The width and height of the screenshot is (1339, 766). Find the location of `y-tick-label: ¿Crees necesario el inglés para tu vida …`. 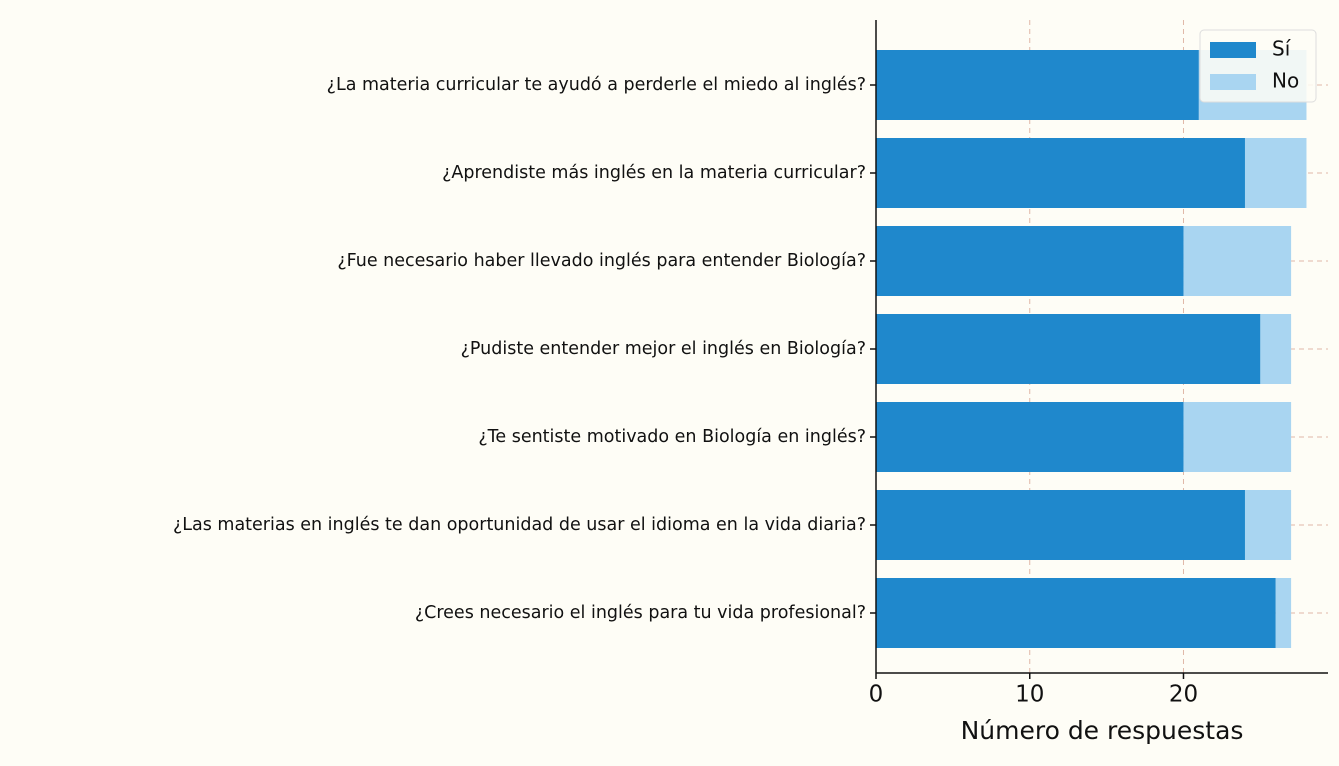

y-tick-label: ¿Crees necesario el inglés para tu vida … is located at coordinates (640, 613).